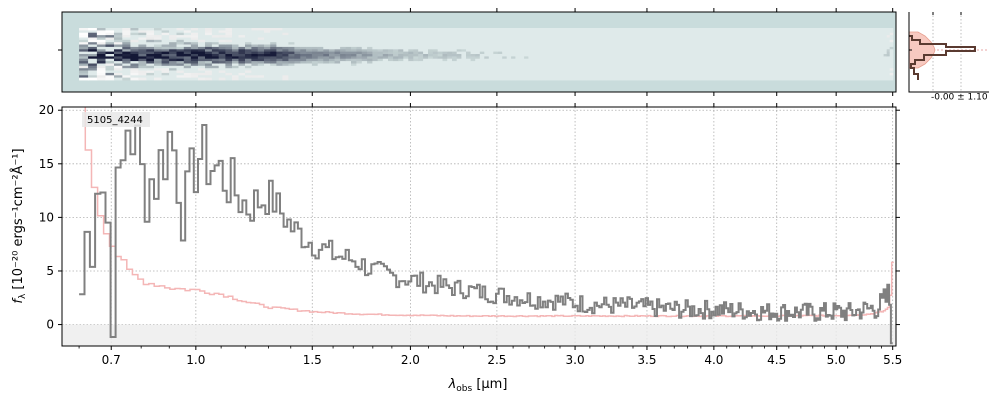 The height and width of the screenshot is (400, 1000). I want to click on x-tick-label-9: 5.0, so click(836, 360).